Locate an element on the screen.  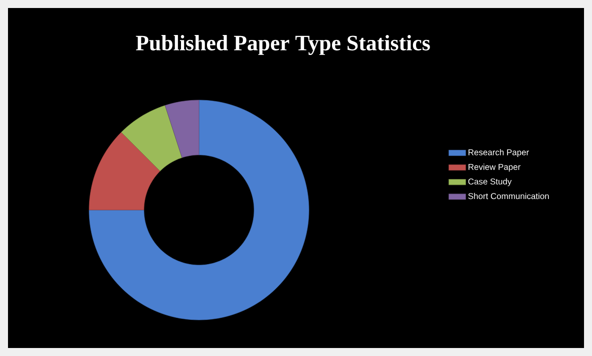
legend-label: Short Communication is located at coordinates (508, 196).